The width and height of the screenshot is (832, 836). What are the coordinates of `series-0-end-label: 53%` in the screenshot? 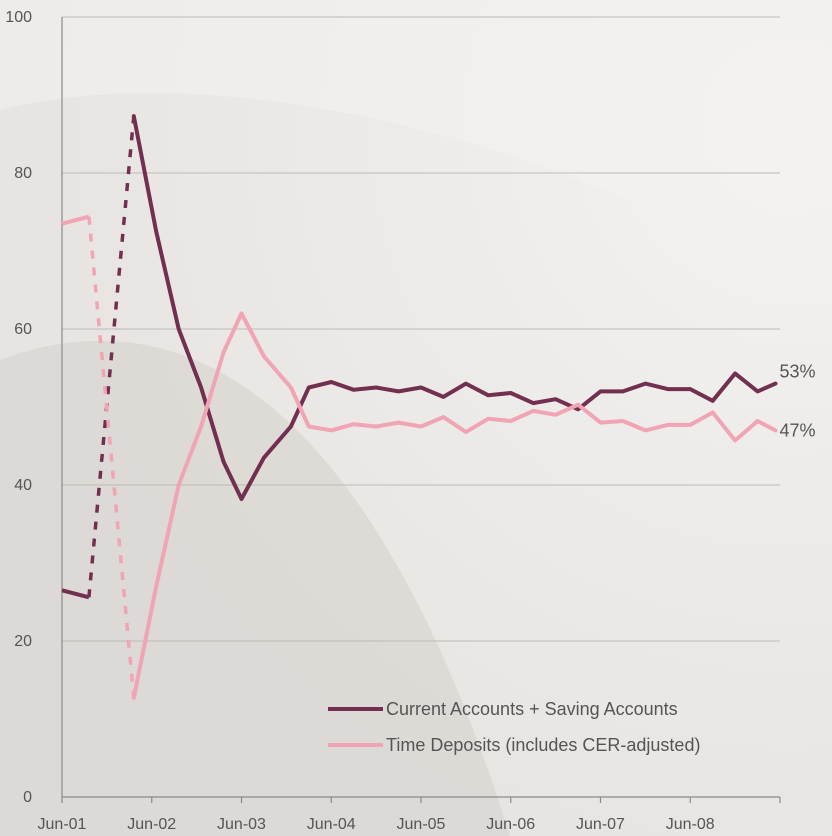 It's located at (798, 372).